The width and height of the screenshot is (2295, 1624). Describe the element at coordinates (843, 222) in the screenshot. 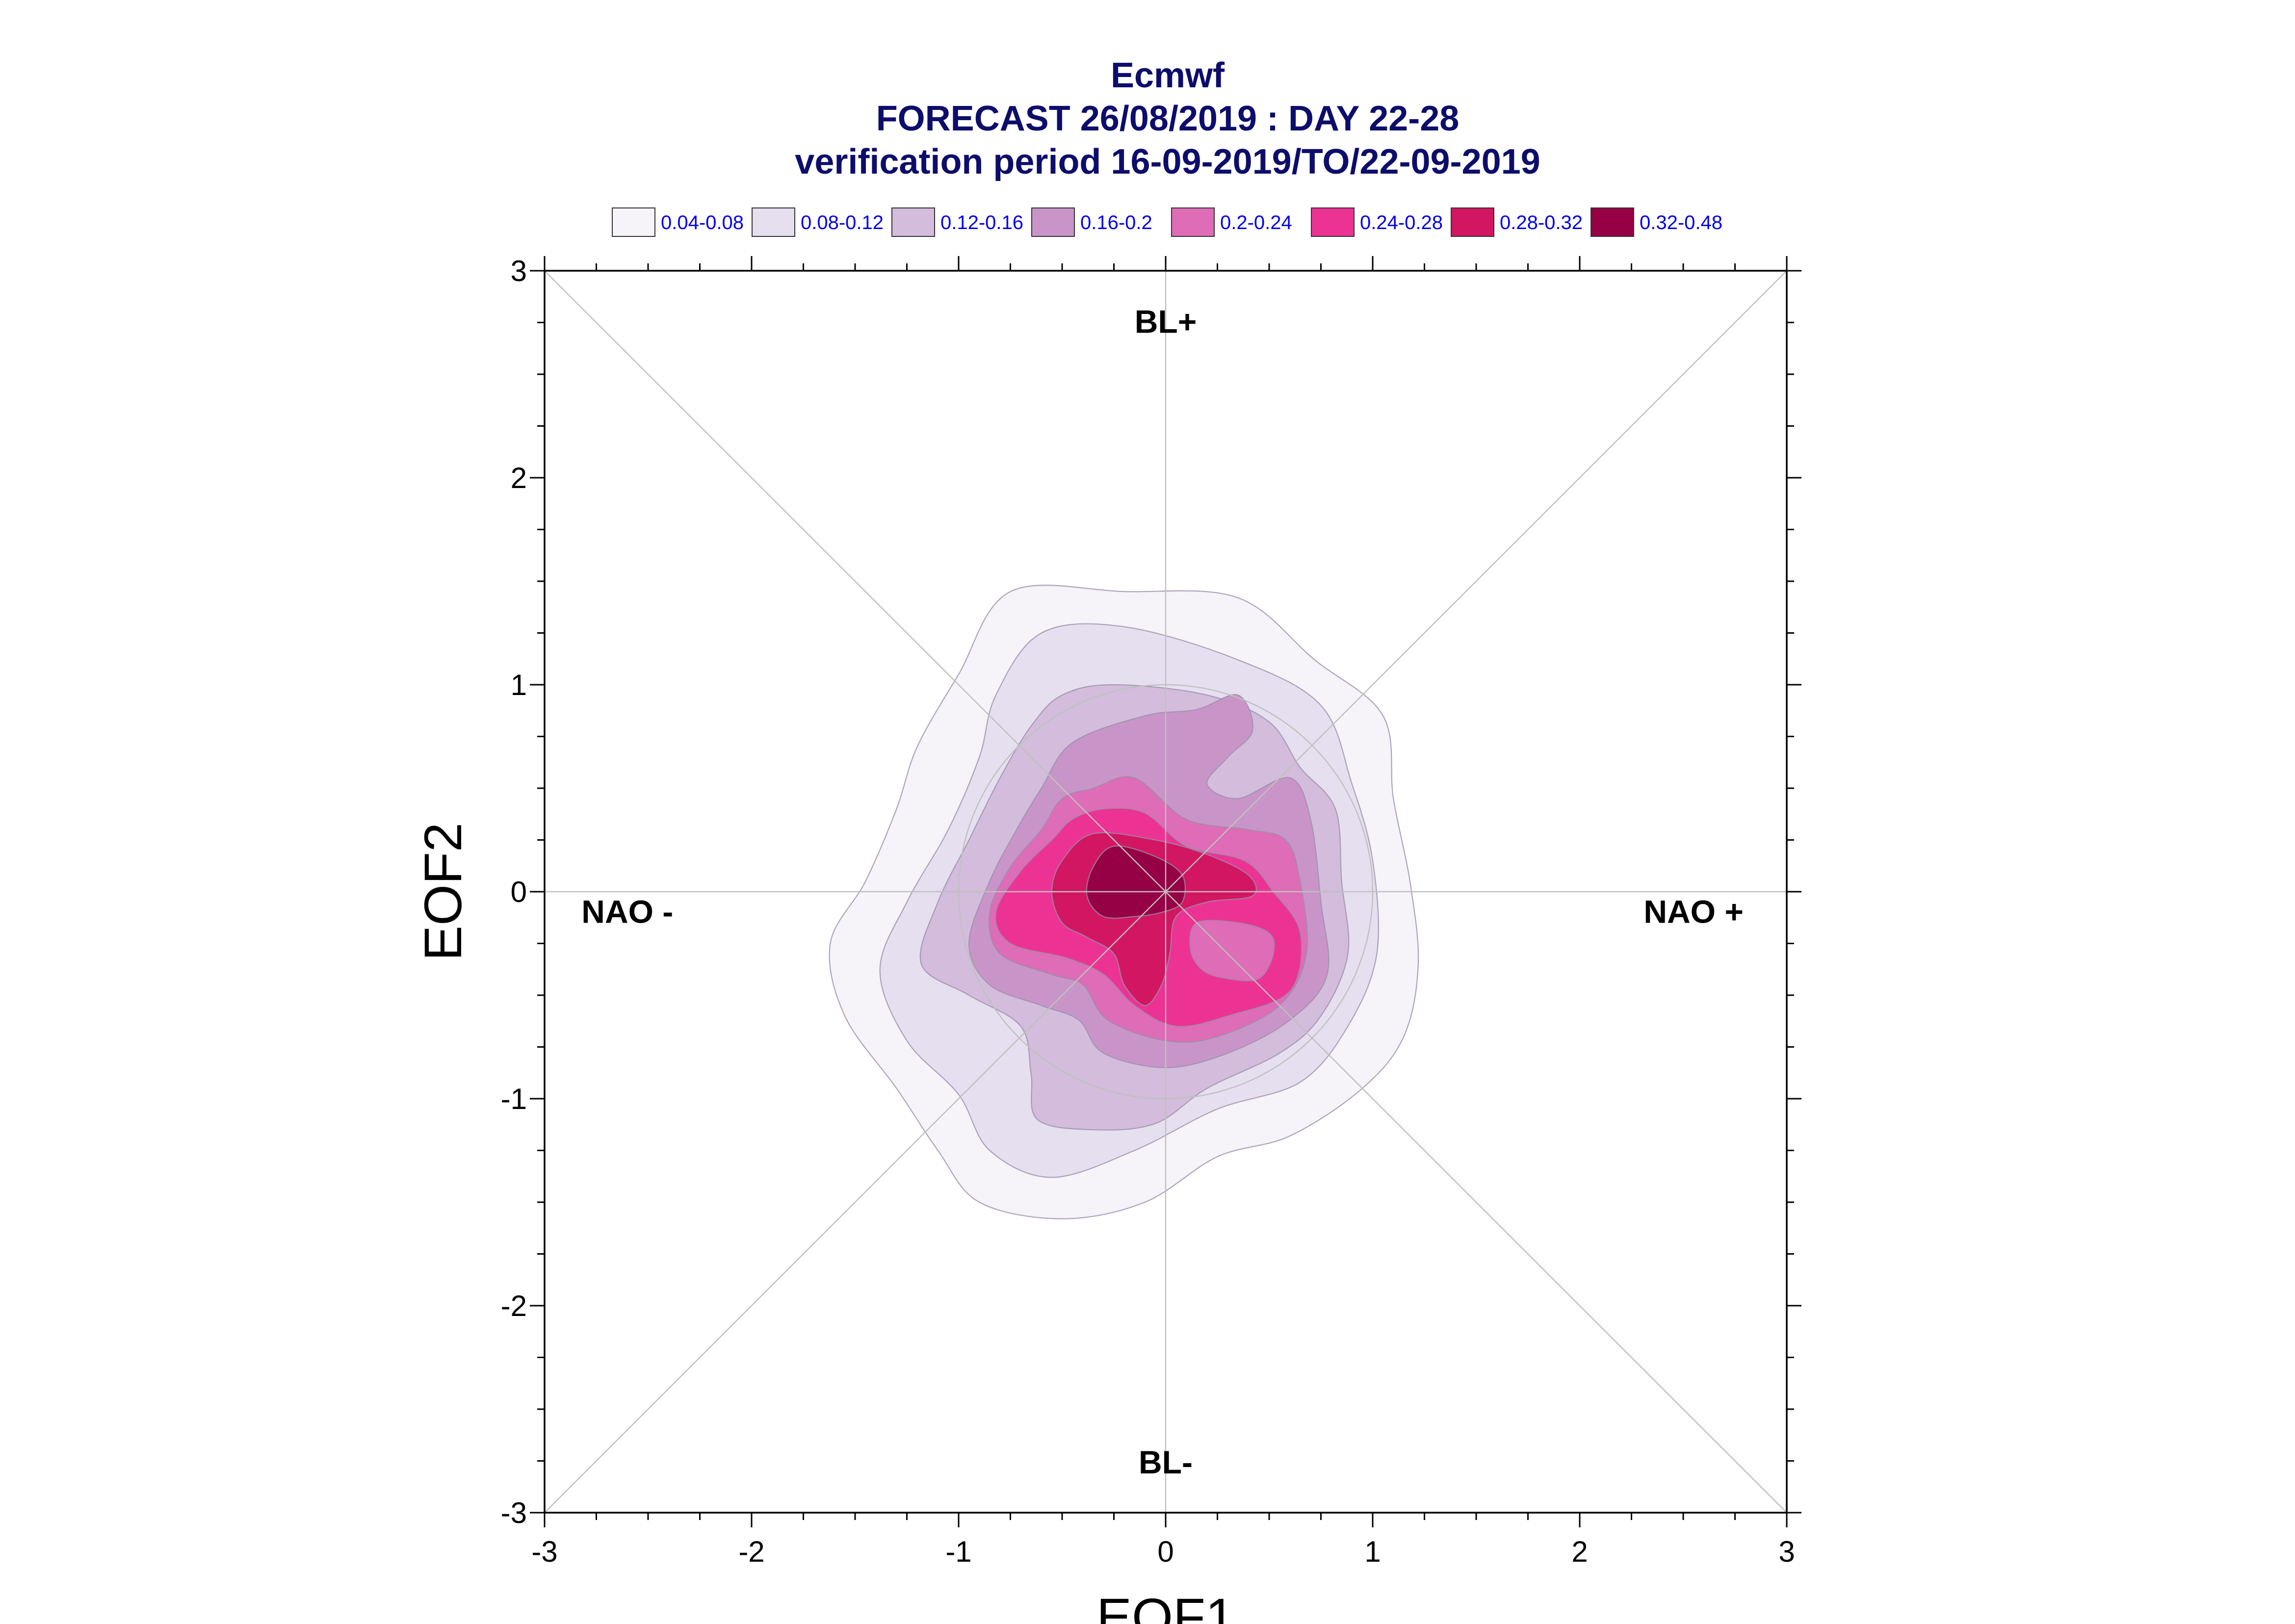

I see `legend-label: 0.08-0.12` at that location.